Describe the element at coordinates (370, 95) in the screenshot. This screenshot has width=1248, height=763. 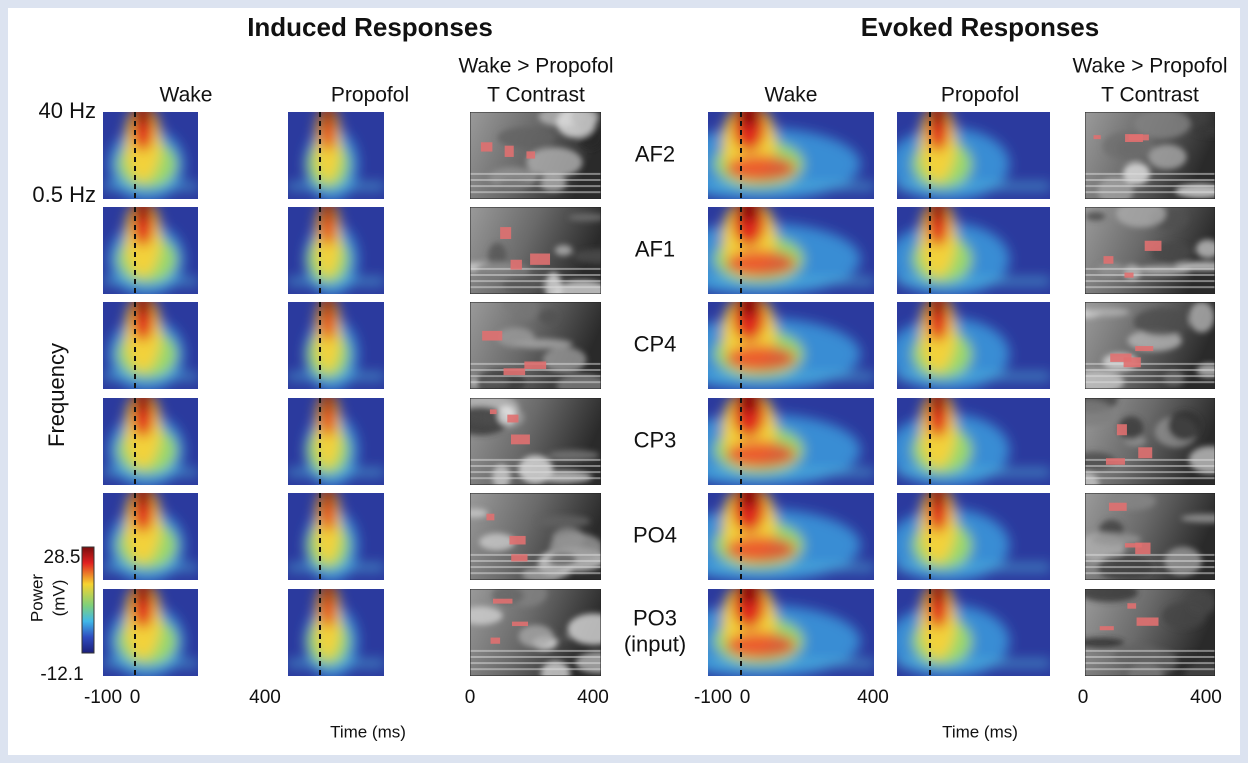
I see `column-header: Propofol` at that location.